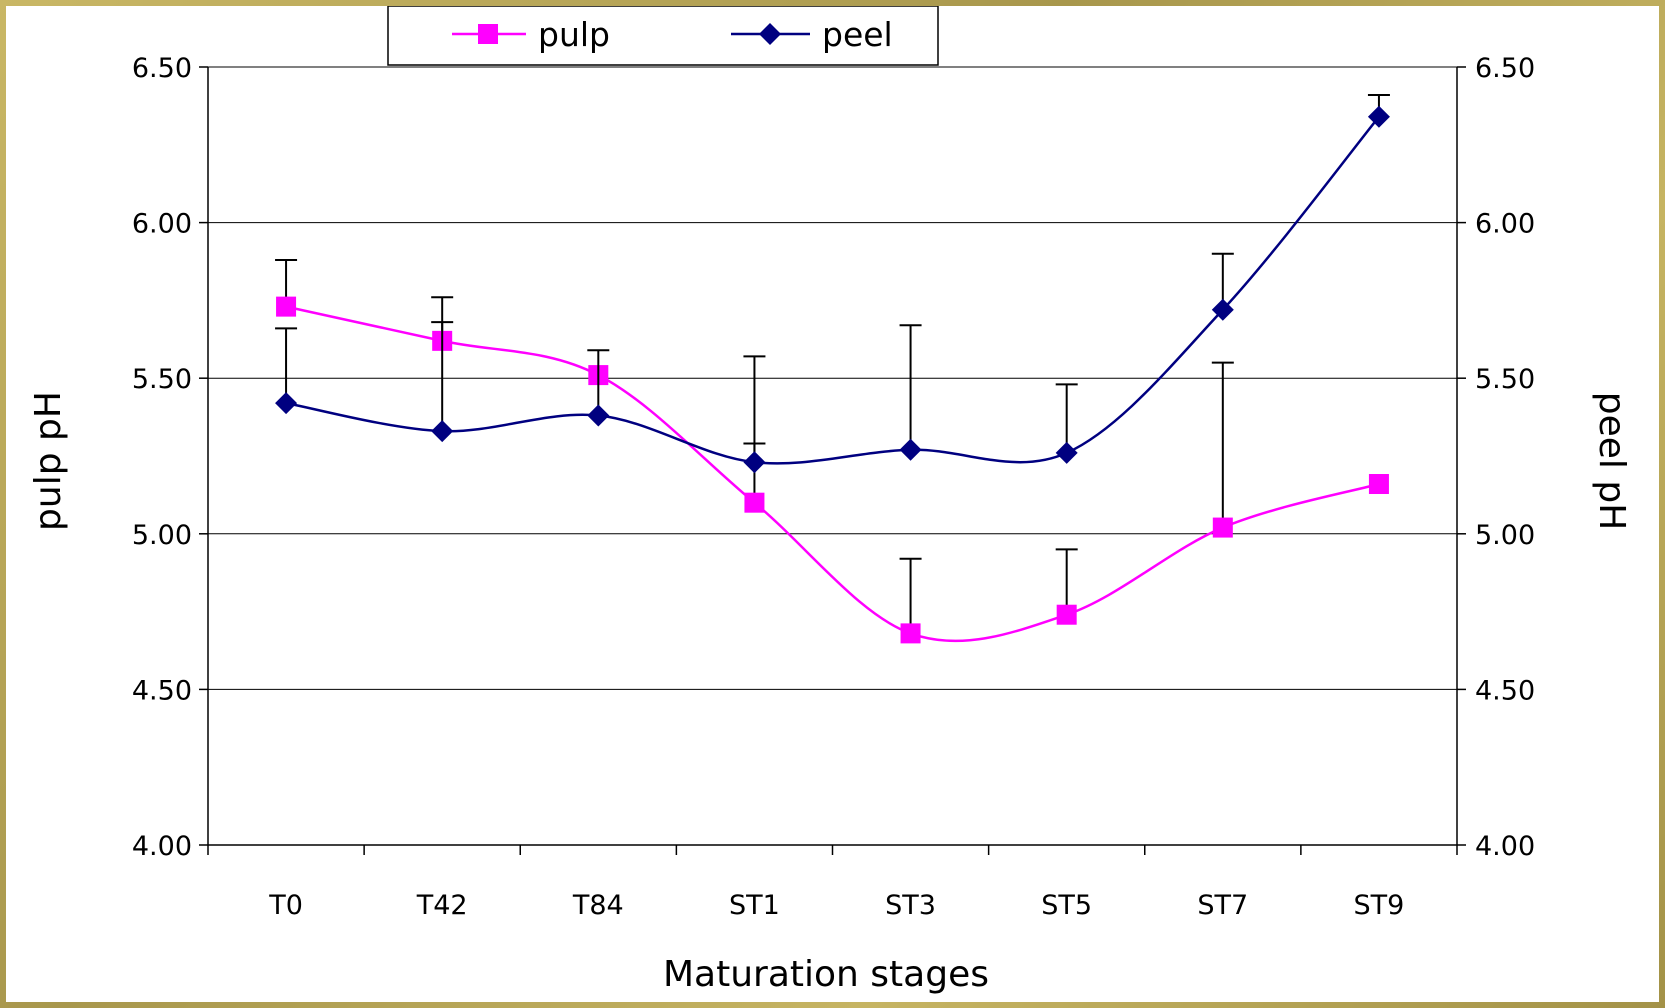  Describe the element at coordinates (48, 461) in the screenshot. I see `y-axis-title: pulp pH` at that location.